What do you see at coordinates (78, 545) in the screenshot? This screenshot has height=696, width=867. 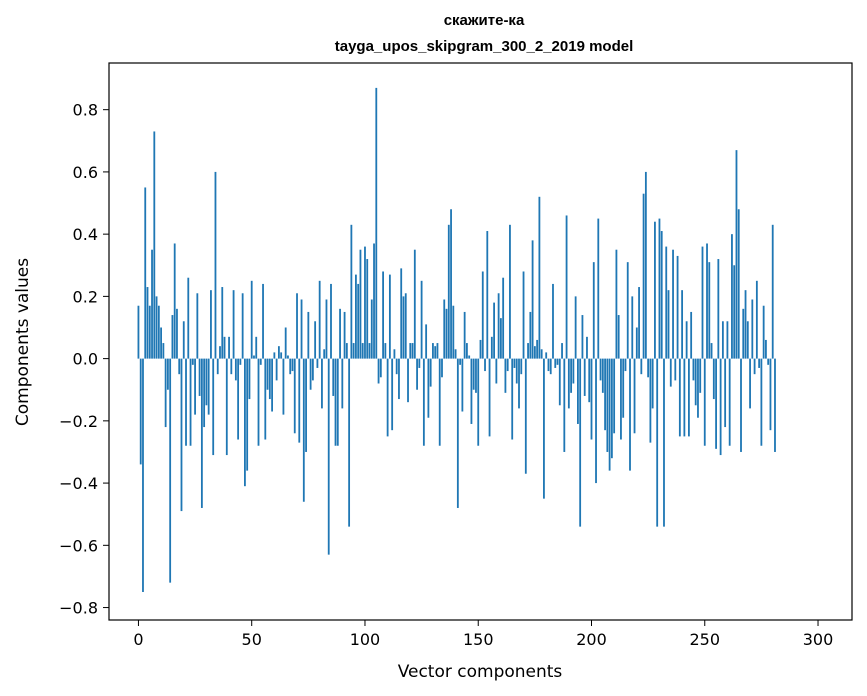 I see `y-tick-label-1: −0.6` at bounding box center [78, 545].